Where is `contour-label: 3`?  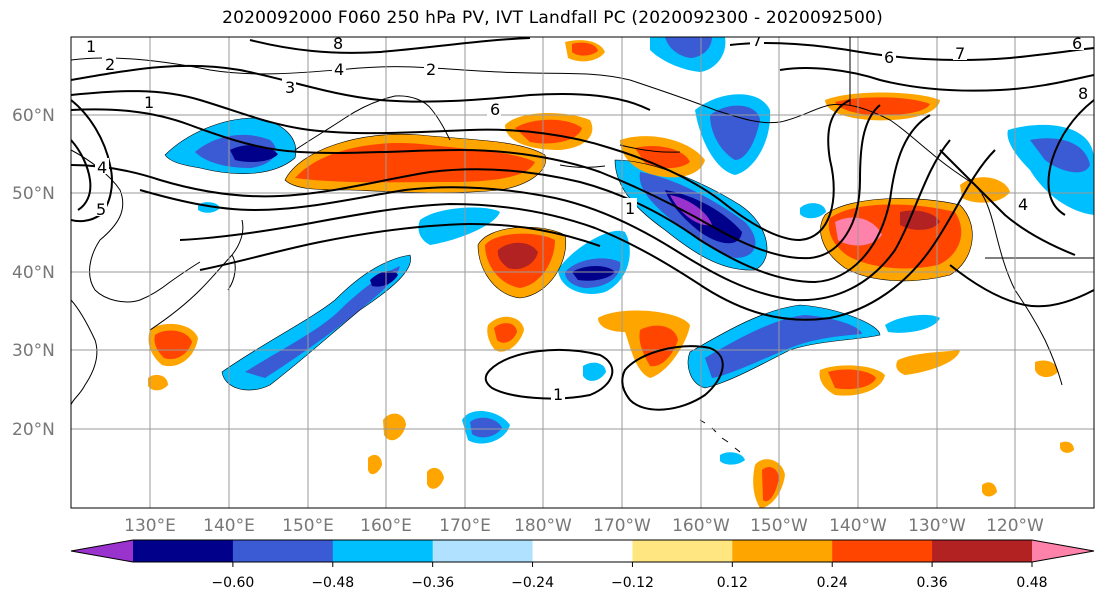 contour-label: 3 is located at coordinates (290, 87).